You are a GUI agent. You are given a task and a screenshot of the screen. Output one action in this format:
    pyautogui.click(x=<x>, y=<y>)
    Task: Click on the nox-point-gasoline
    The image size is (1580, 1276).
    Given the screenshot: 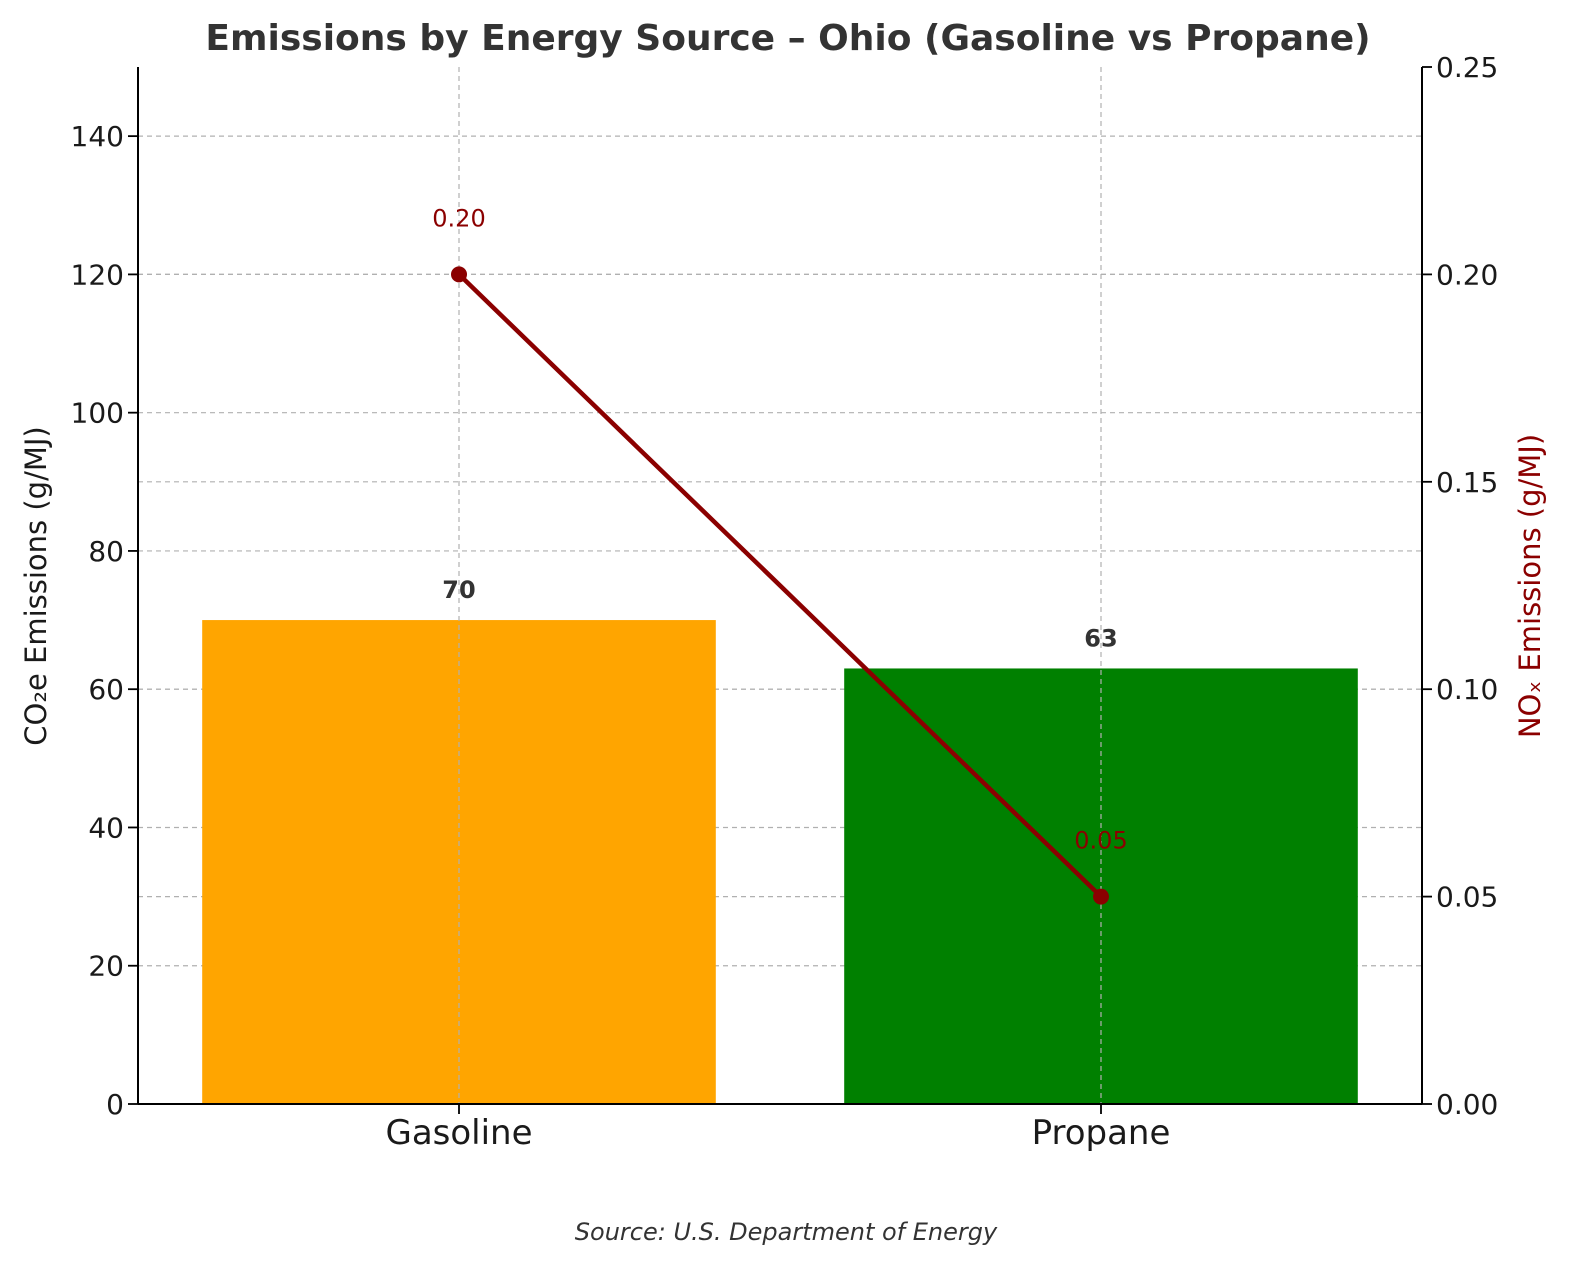 What is the action you would take?
    pyautogui.click(x=459, y=274)
    